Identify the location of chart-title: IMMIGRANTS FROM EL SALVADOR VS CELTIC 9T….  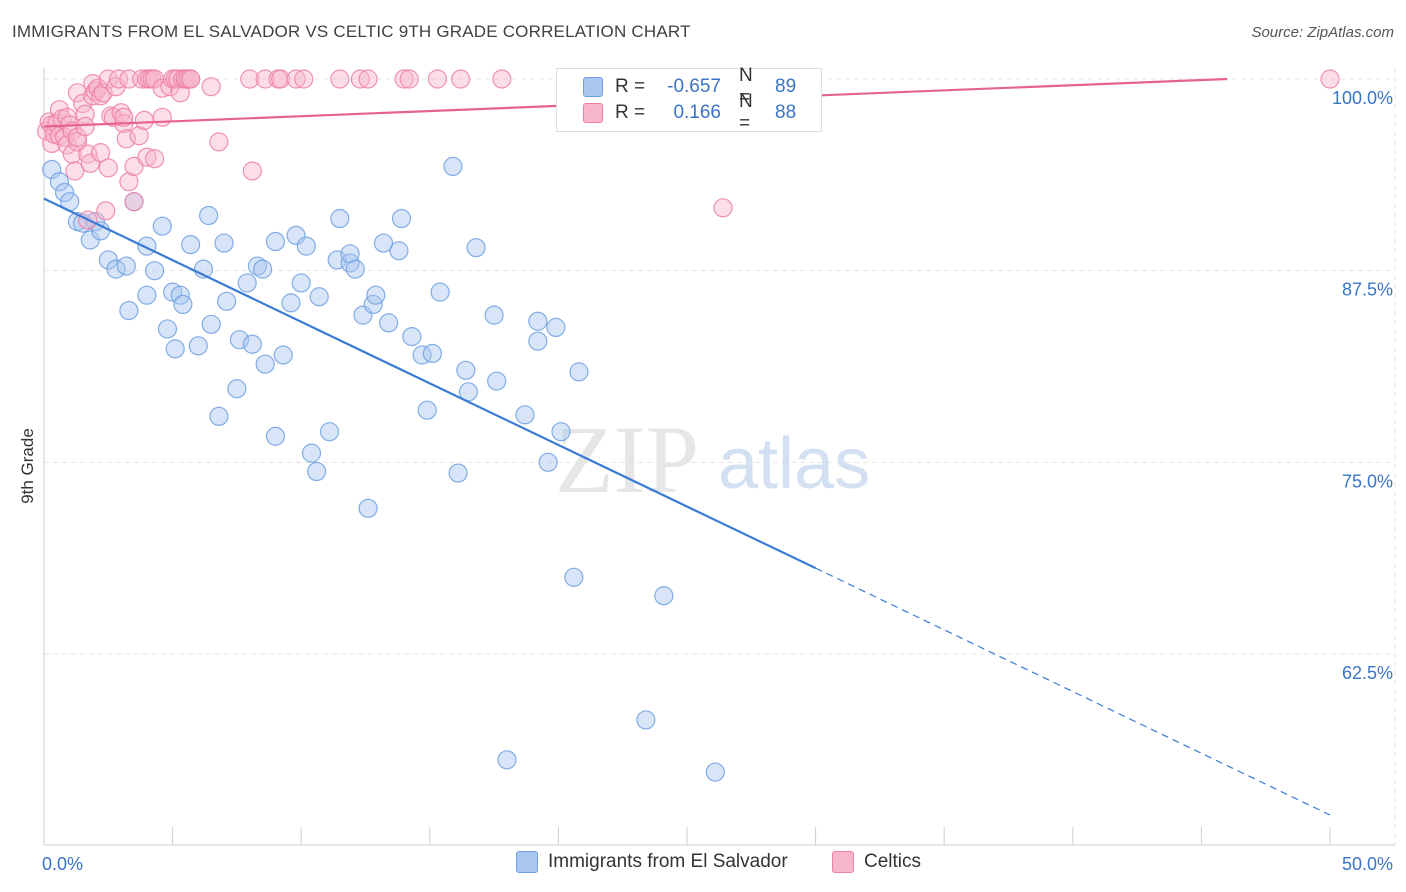
(351, 31).